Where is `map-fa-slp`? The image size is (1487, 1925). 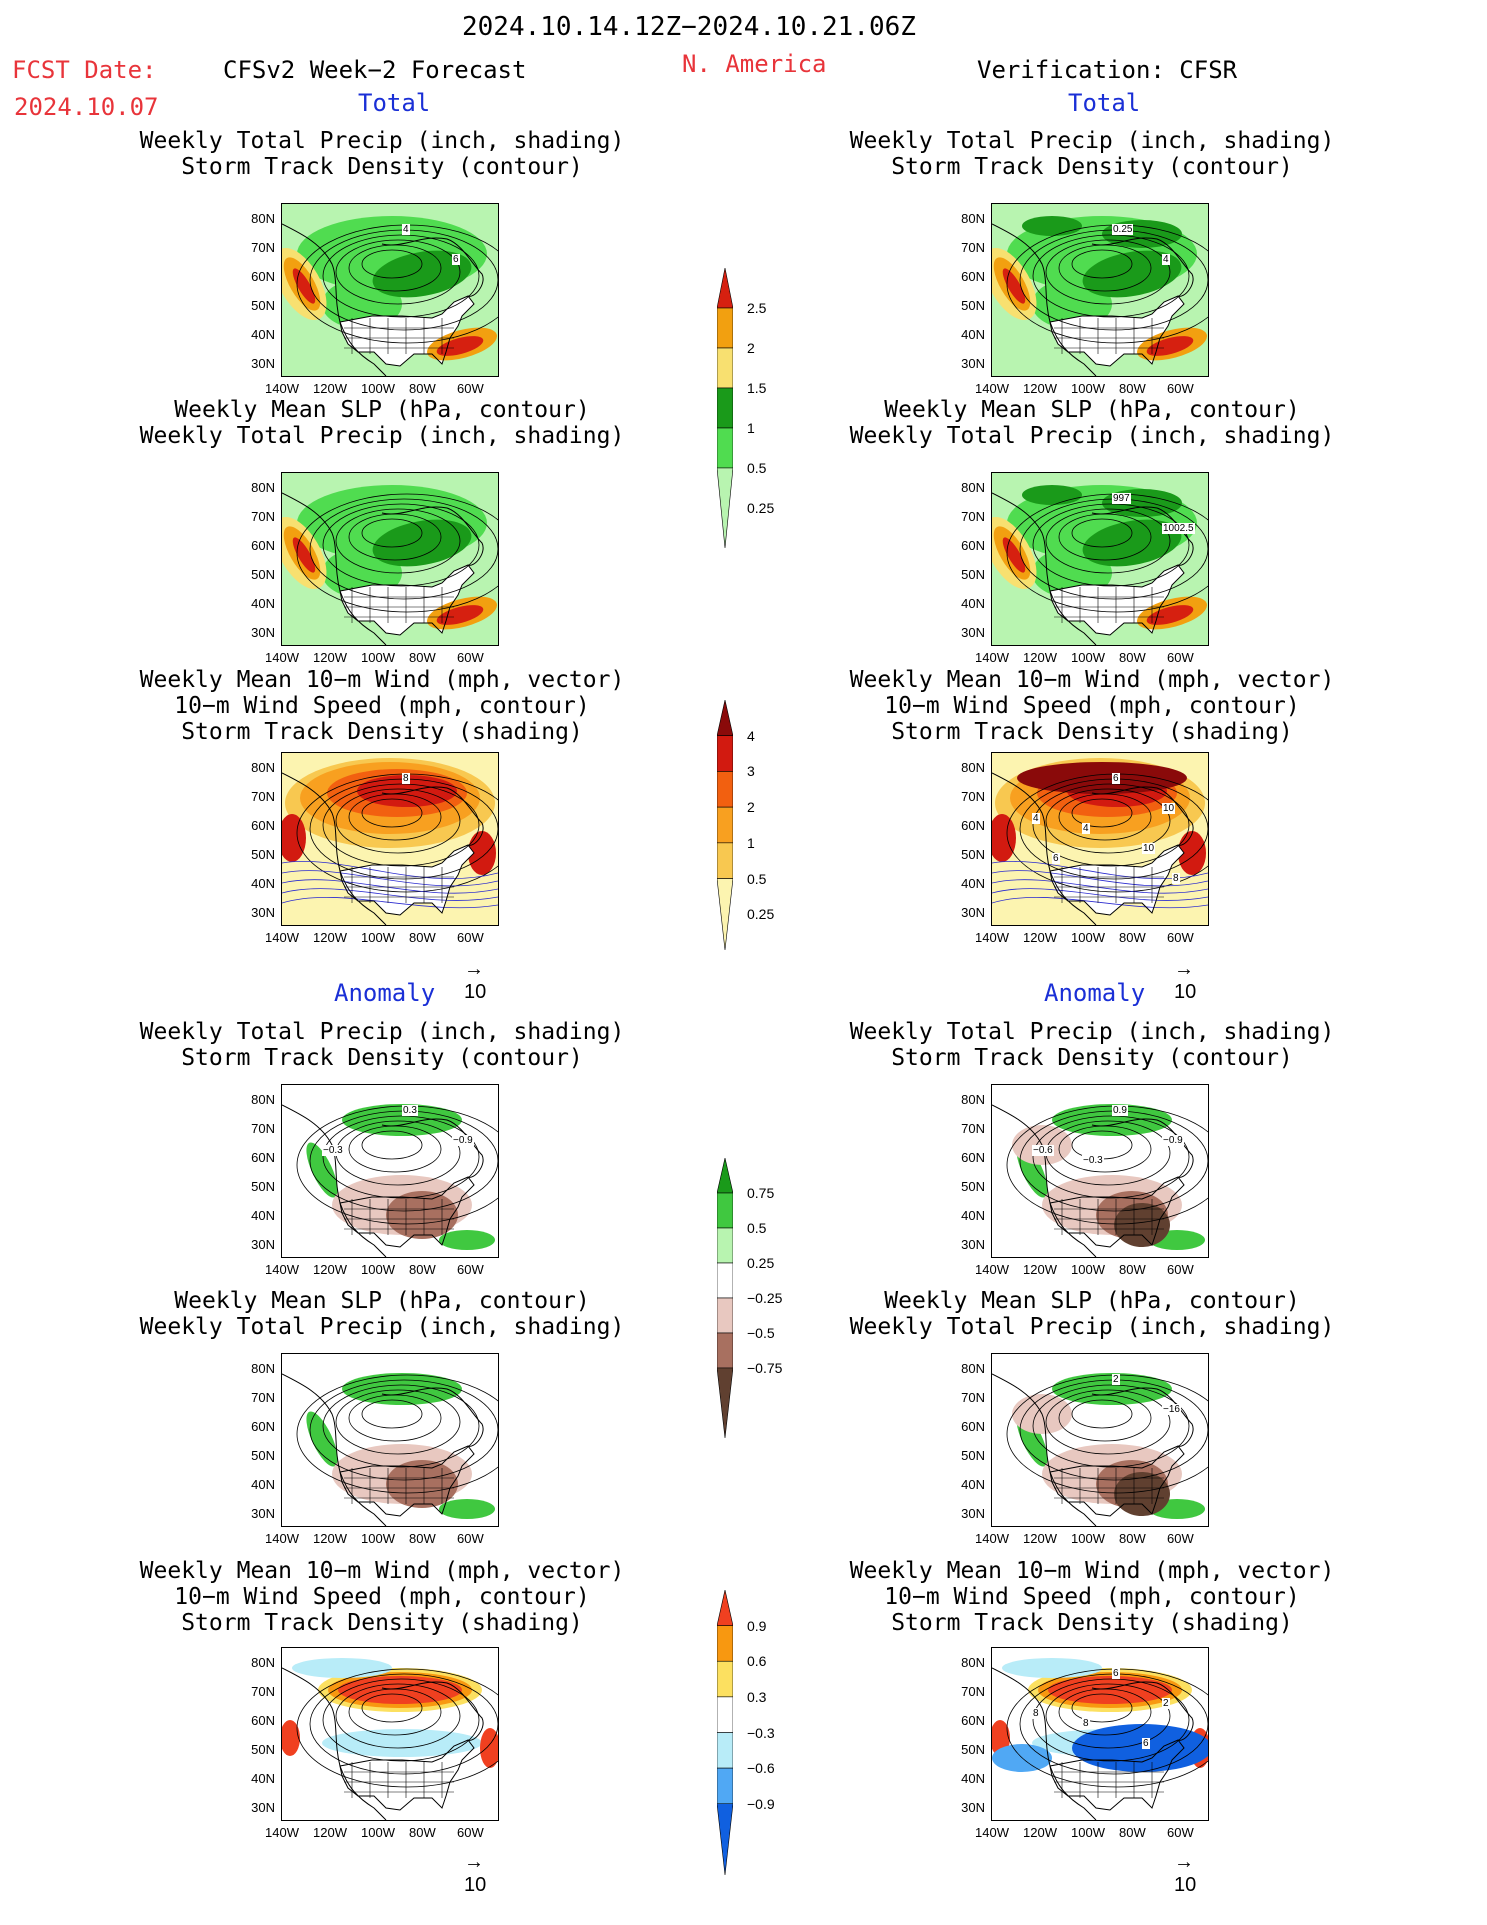 map-fa-slp is located at coordinates (390, 1440).